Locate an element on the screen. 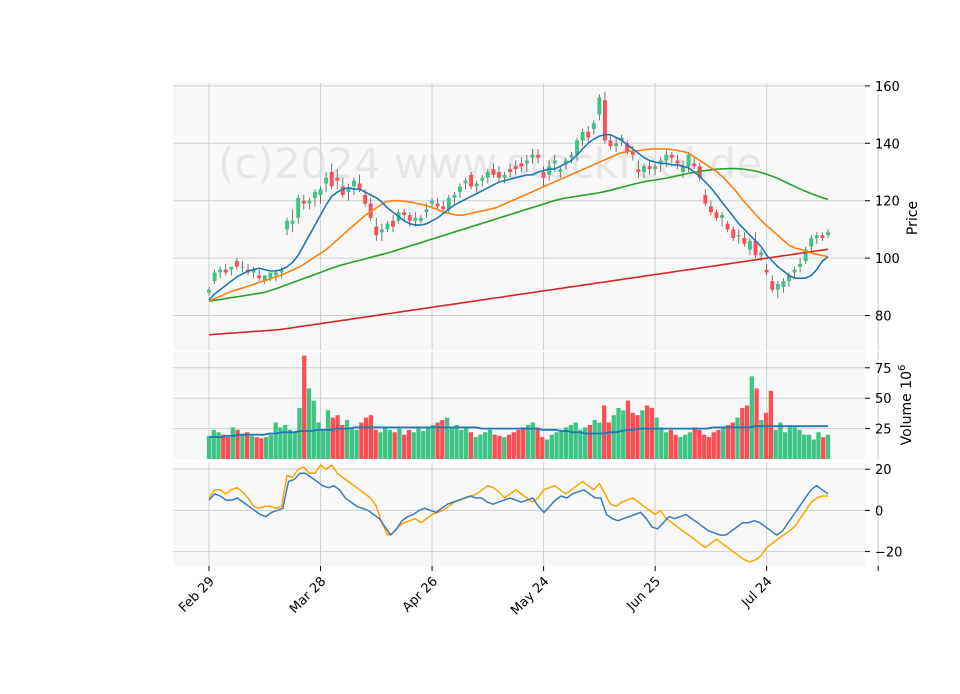 This screenshot has width=960, height=694. ma50-line is located at coordinates (518, 234).